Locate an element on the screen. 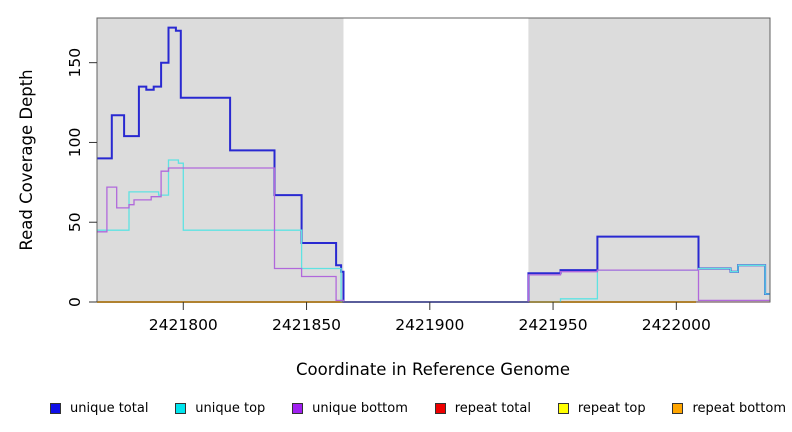  legend-swatch-repeat-top is located at coordinates (563, 408).